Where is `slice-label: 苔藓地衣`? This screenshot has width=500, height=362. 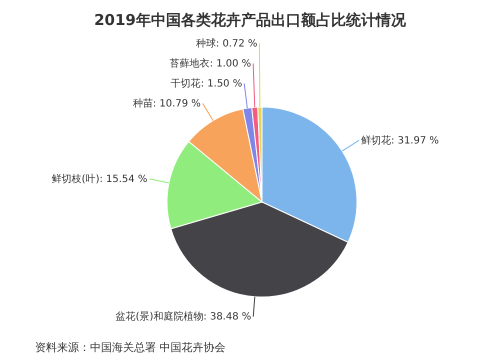 slice-label: 苔藓地衣 is located at coordinates (190, 63).